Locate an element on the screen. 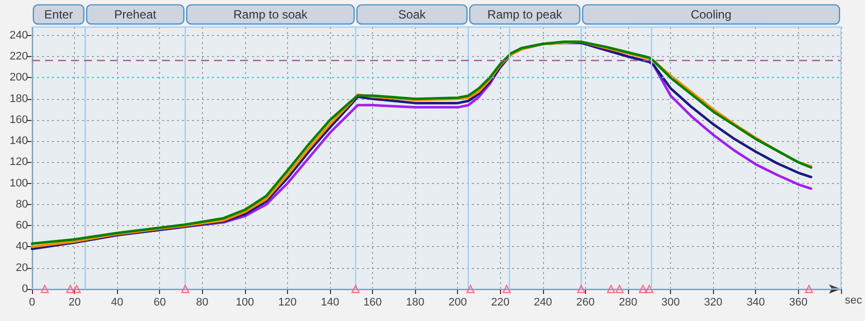 The image size is (865, 321). y-tick-label: 0 is located at coordinates (25, 289).